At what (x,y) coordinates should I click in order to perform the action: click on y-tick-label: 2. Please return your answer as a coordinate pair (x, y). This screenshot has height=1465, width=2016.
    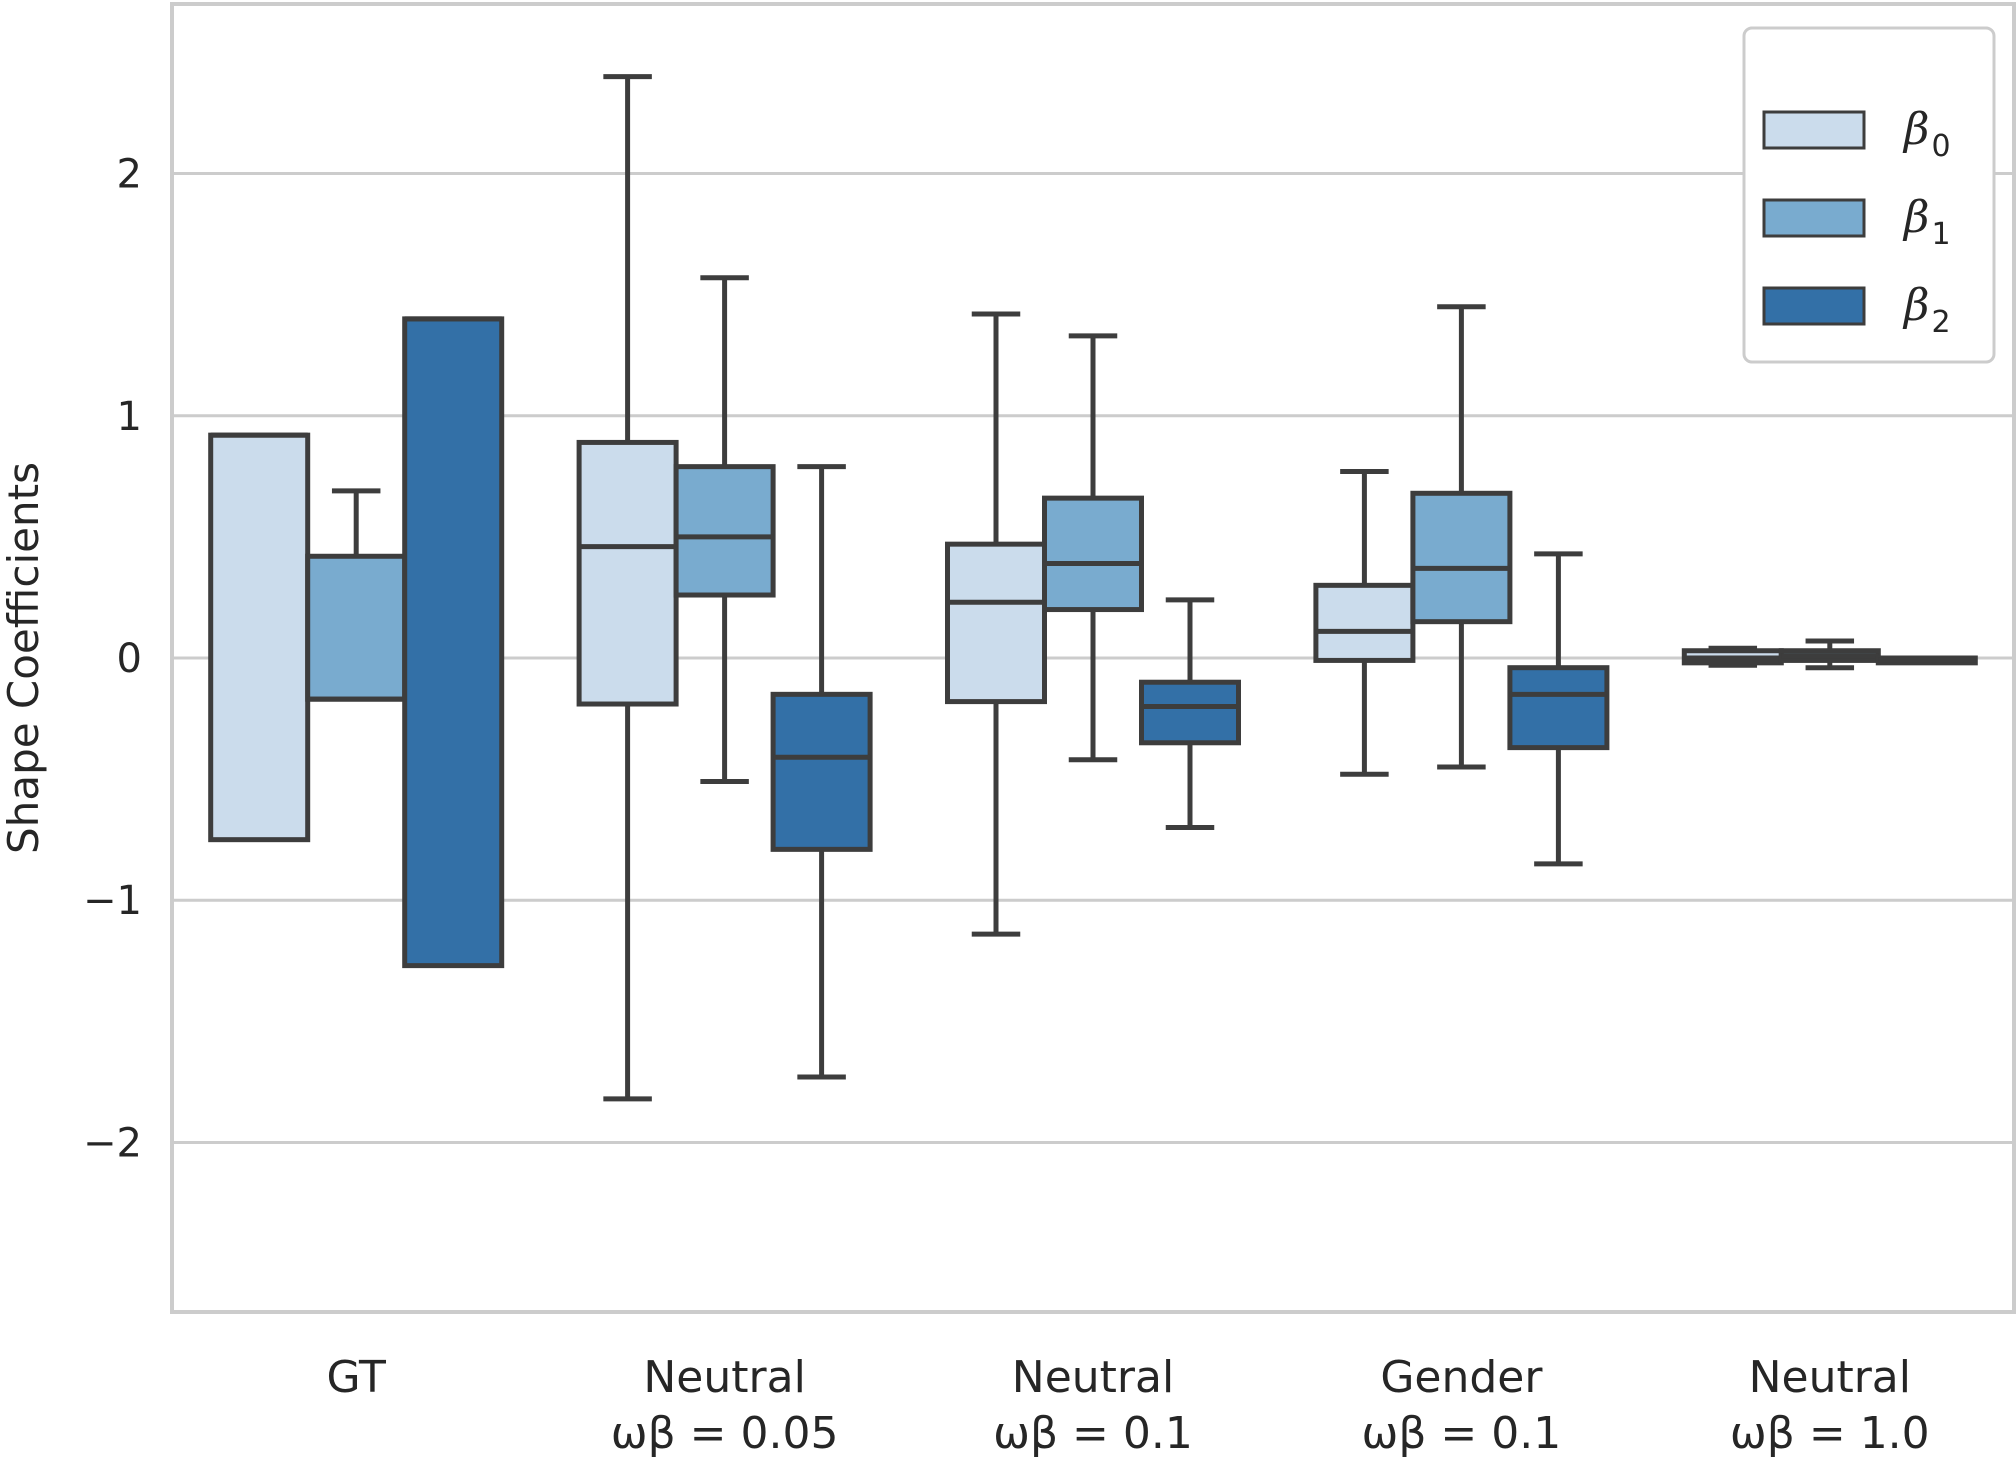
    Looking at the image, I should click on (129, 175).